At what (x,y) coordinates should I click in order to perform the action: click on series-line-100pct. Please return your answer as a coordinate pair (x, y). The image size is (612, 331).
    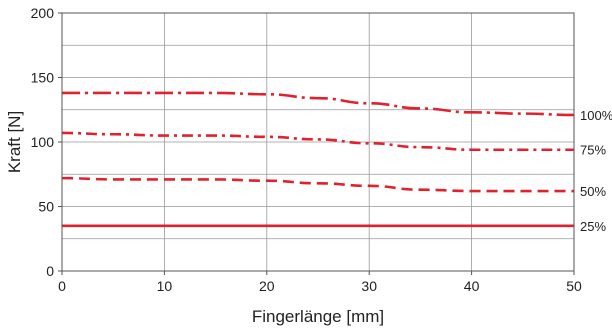
    Looking at the image, I should click on (318, 104).